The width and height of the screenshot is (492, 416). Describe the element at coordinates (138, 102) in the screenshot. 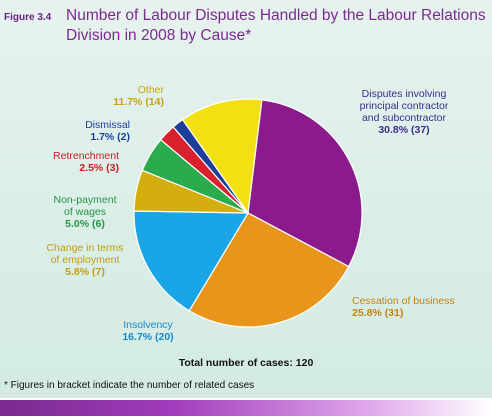

I see `slice-value-8: 11.7% (14)` at that location.